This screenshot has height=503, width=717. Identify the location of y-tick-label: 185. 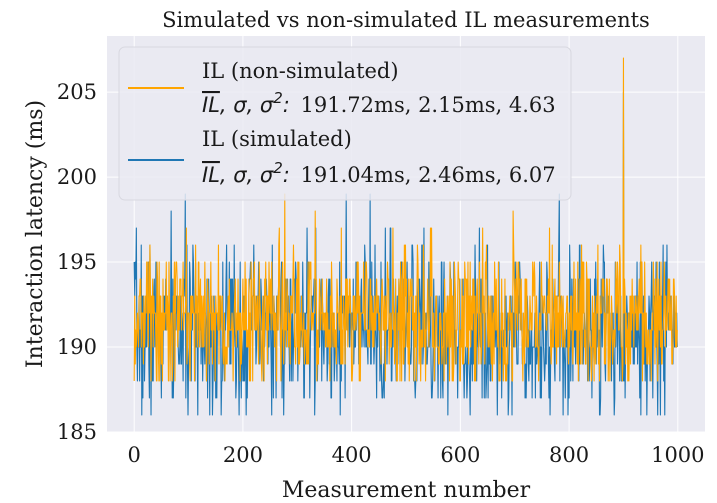
(77, 432).